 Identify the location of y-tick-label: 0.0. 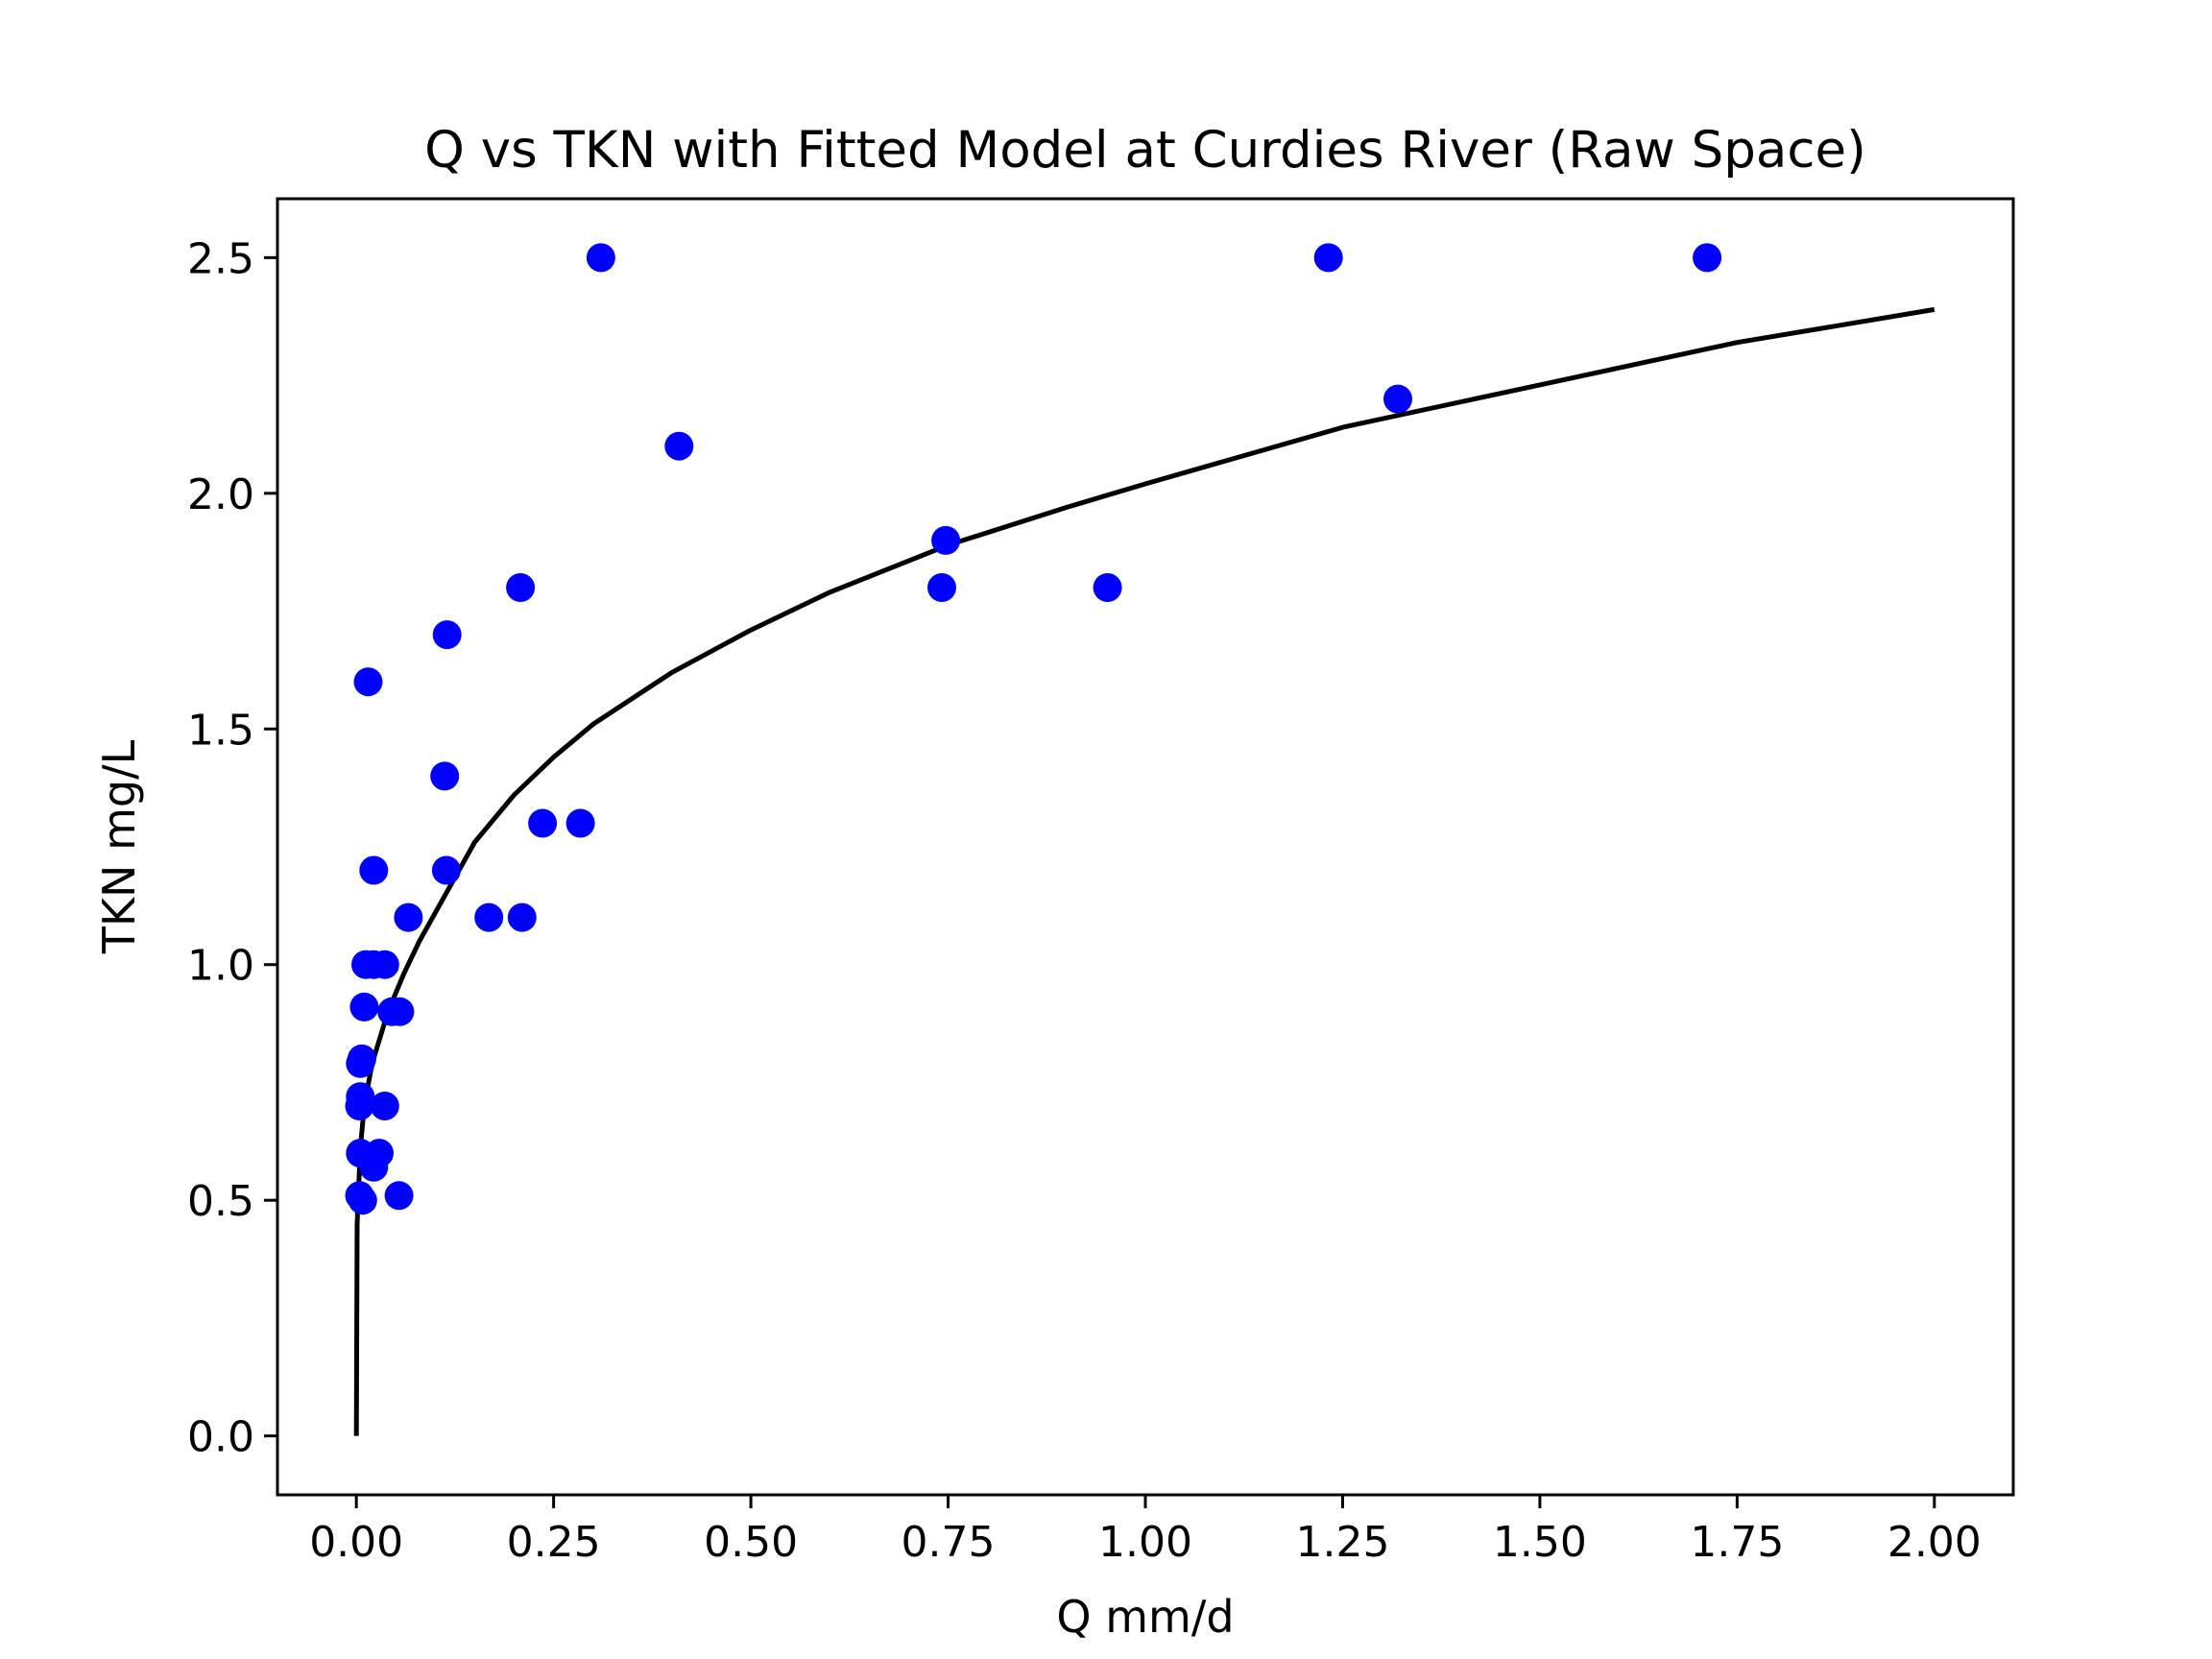
(220, 1438).